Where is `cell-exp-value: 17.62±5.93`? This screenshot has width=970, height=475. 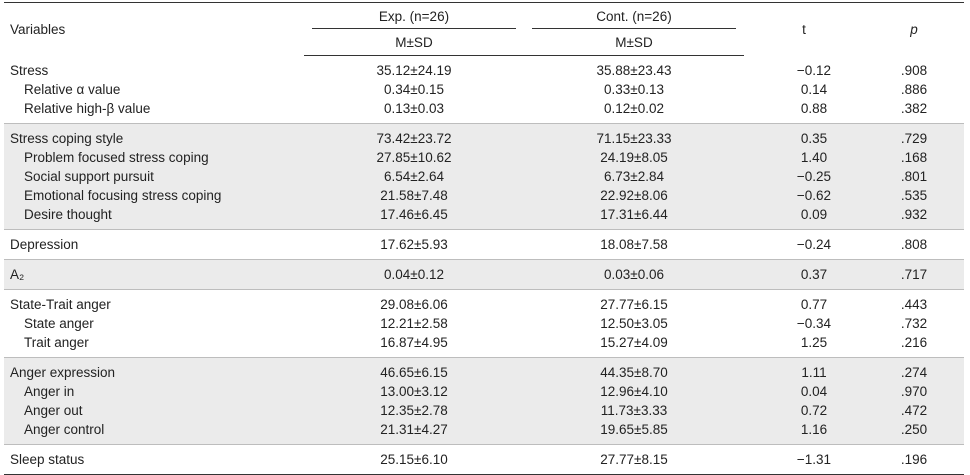
cell-exp-value: 17.62±5.93 is located at coordinates (414, 244).